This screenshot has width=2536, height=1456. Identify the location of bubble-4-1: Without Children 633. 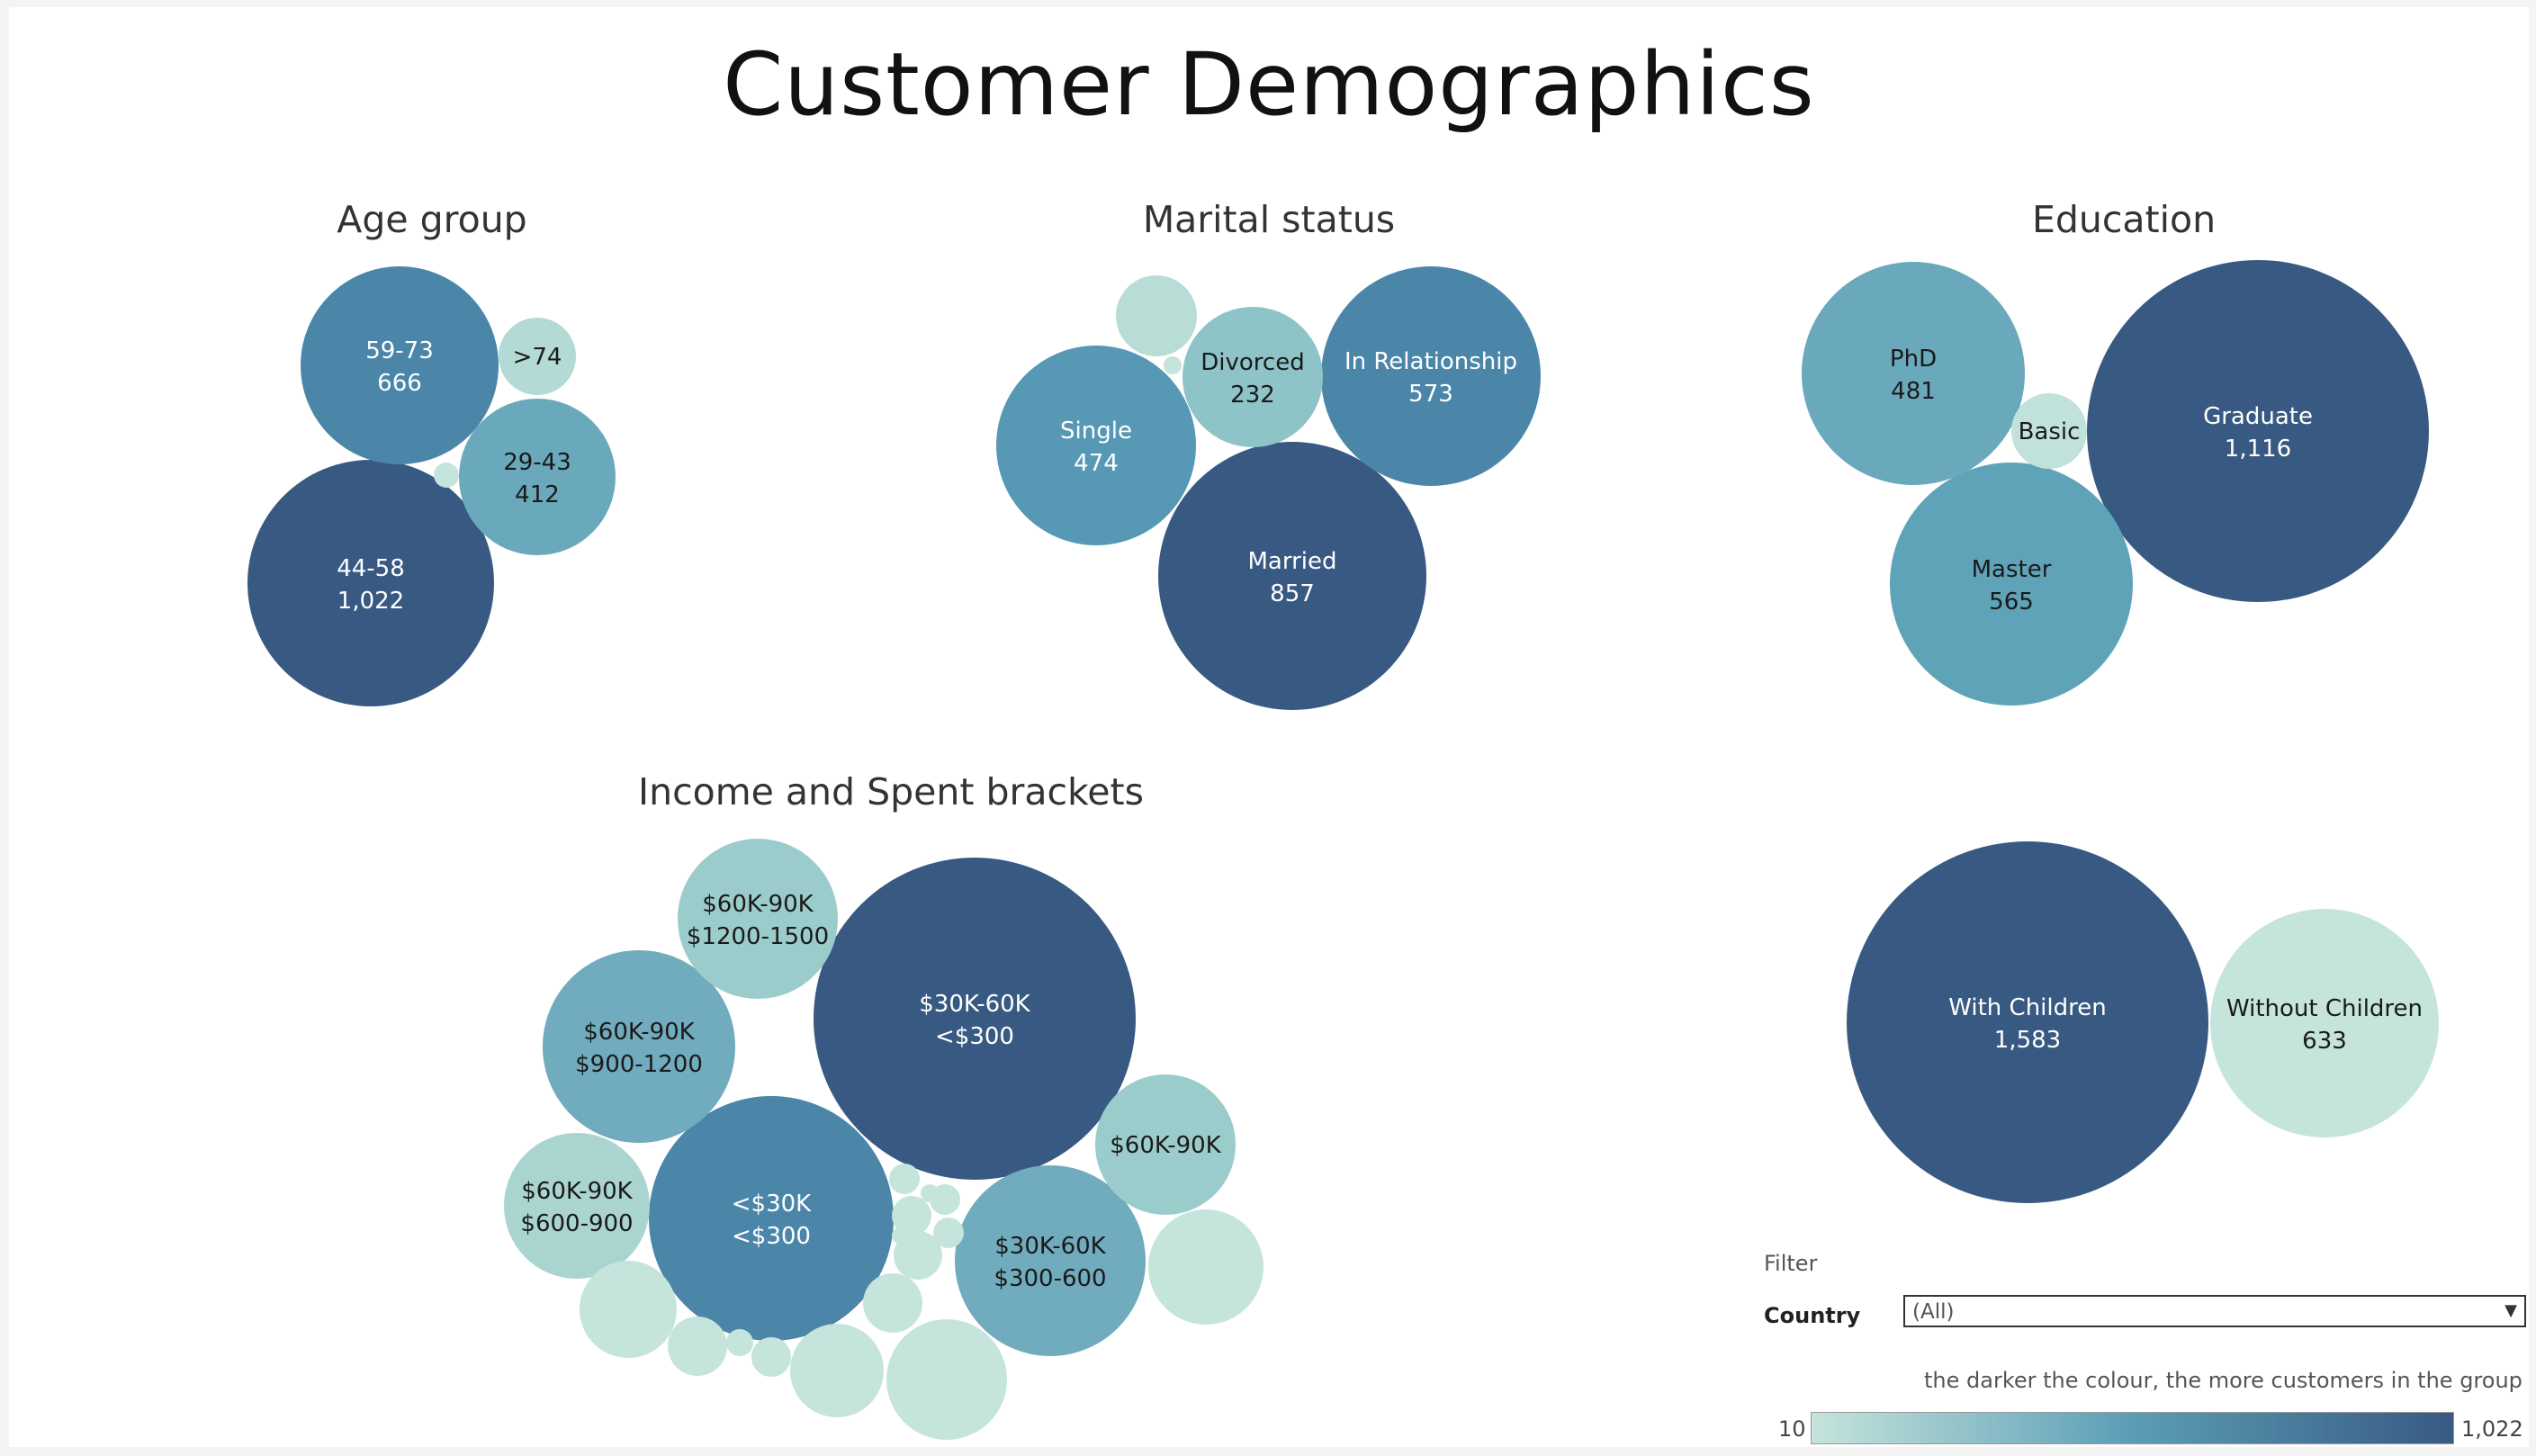
(2324, 1023).